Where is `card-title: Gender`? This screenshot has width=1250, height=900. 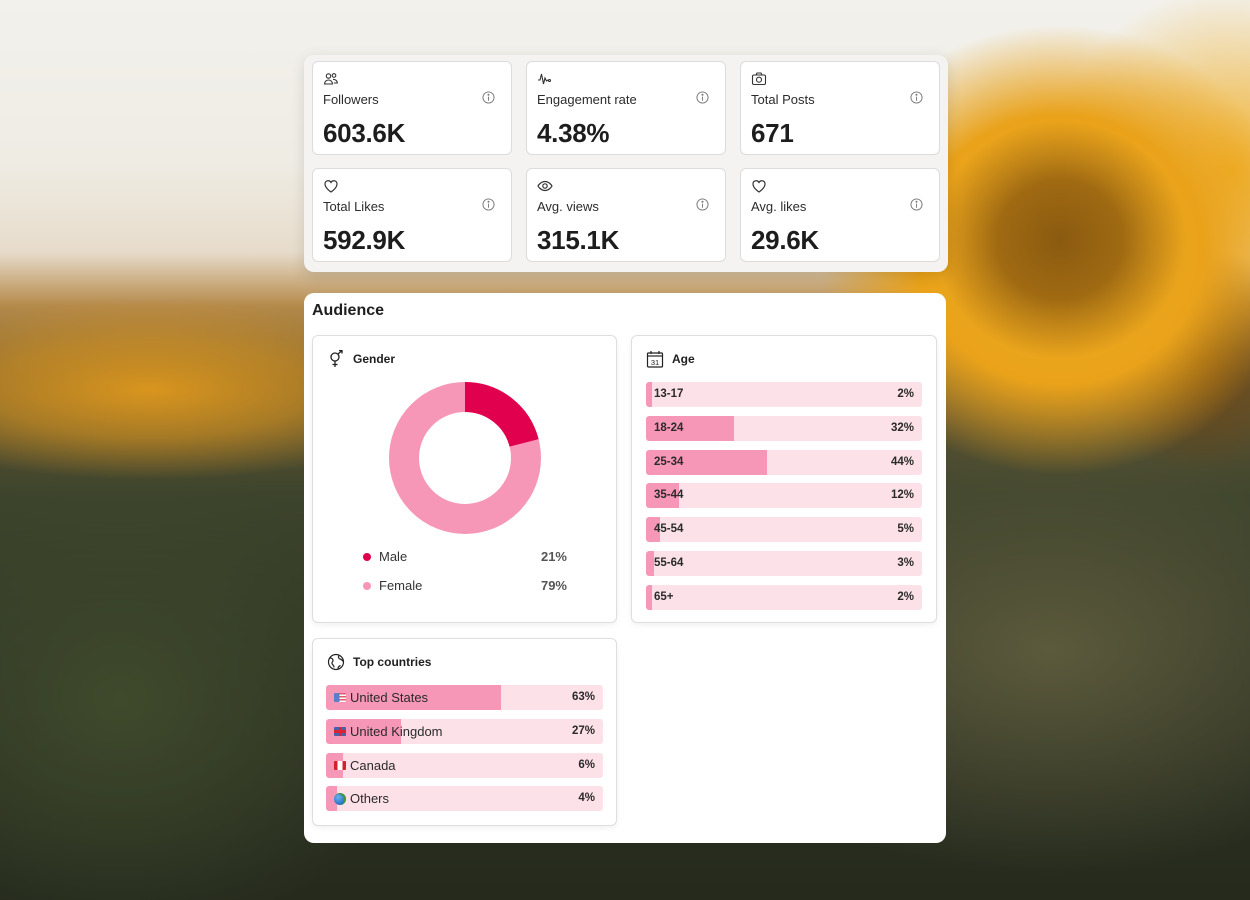
card-title: Gender is located at coordinates (374, 359).